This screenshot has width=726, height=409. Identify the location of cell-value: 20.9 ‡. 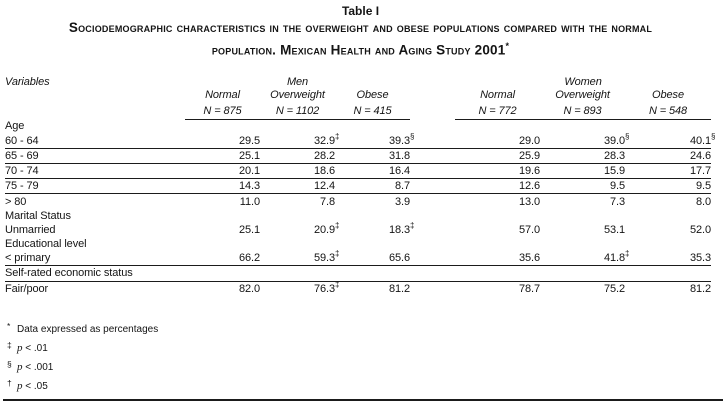
(326, 228).